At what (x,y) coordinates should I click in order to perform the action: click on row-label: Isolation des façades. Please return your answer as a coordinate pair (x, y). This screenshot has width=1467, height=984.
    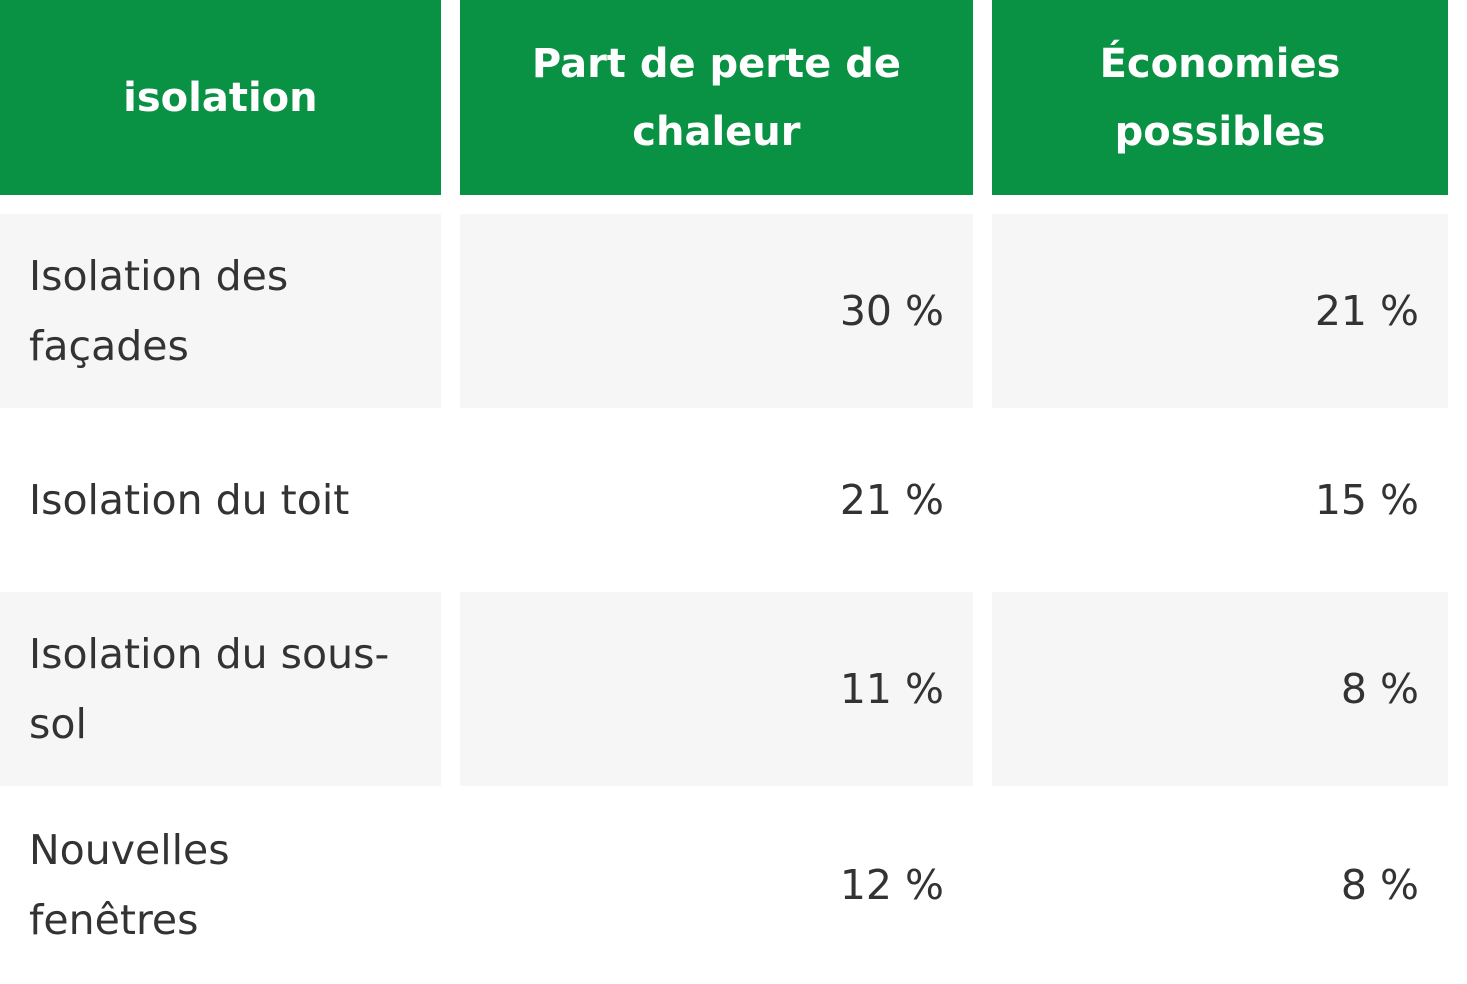
    Looking at the image, I should click on (220, 311).